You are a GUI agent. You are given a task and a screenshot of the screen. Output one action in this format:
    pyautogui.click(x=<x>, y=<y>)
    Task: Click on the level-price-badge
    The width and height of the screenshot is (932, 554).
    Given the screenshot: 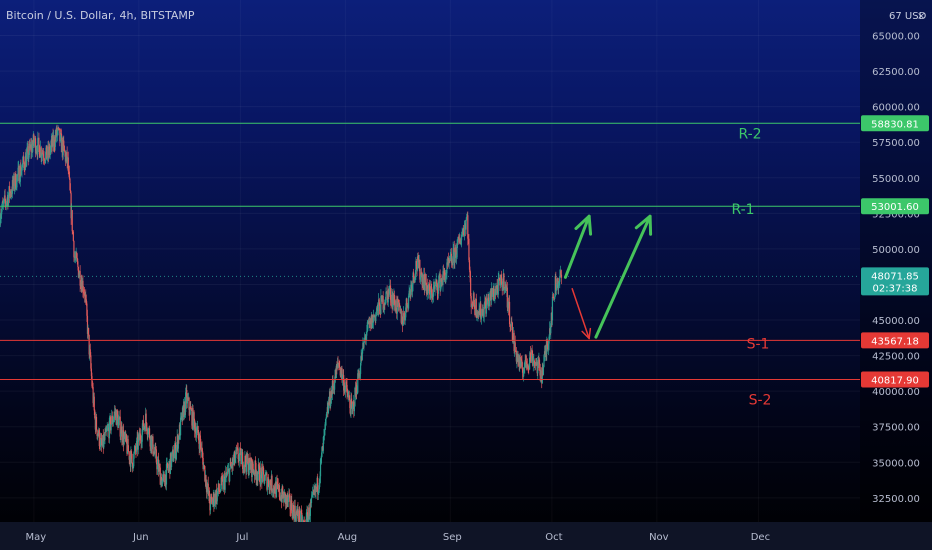 What is the action you would take?
    pyautogui.click(x=895, y=379)
    